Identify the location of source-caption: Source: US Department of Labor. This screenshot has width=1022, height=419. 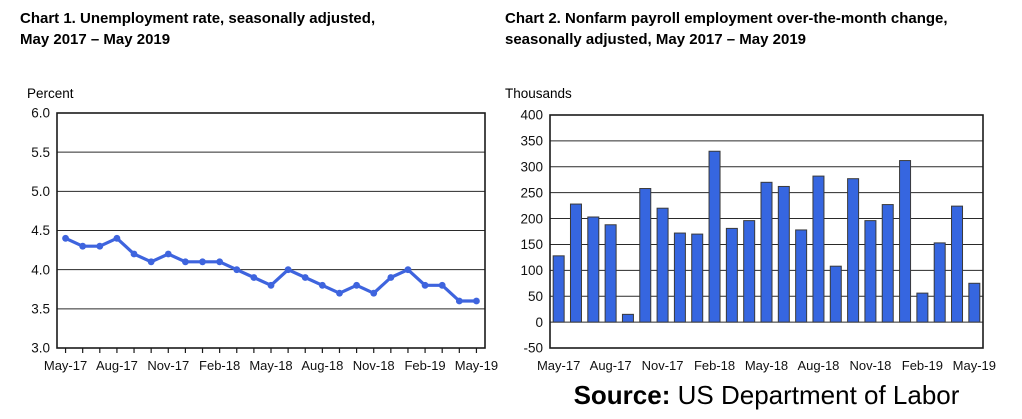
(766, 395).